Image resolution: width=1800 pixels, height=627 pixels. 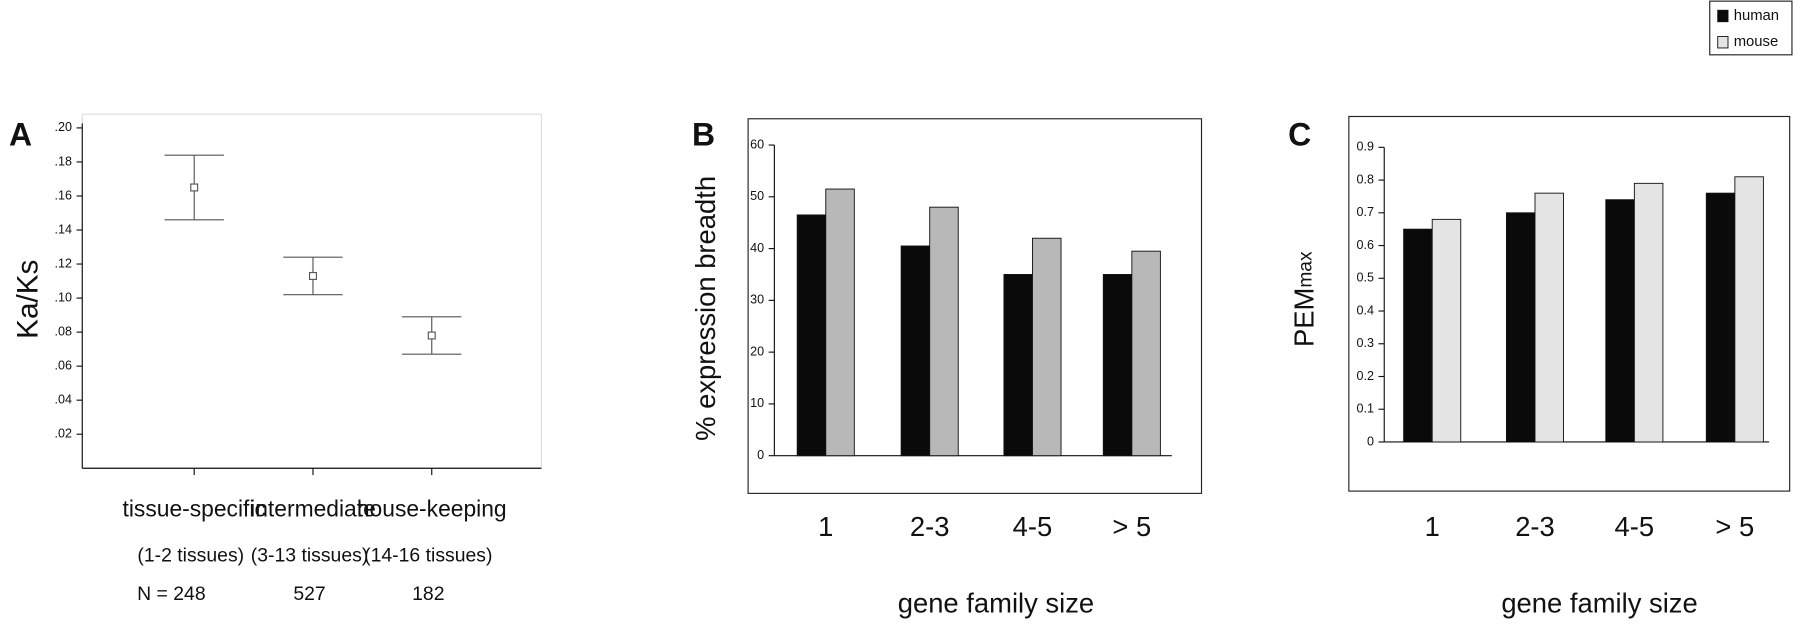 What do you see at coordinates (428, 555) in the screenshot?
I see `category-note: (14-16 tissues)` at bounding box center [428, 555].